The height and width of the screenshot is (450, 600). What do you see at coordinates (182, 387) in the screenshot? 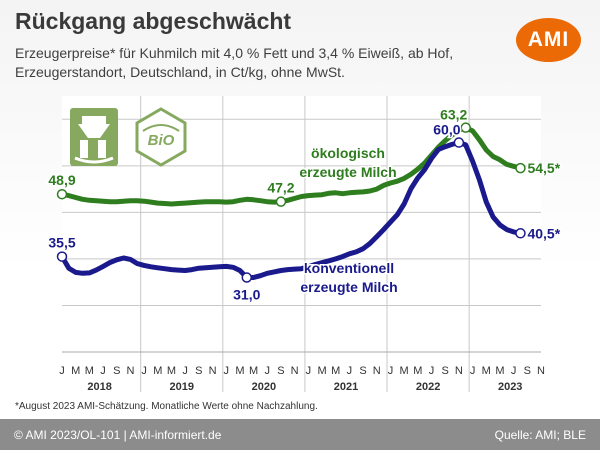
I see `year-label: 2019` at bounding box center [182, 387].